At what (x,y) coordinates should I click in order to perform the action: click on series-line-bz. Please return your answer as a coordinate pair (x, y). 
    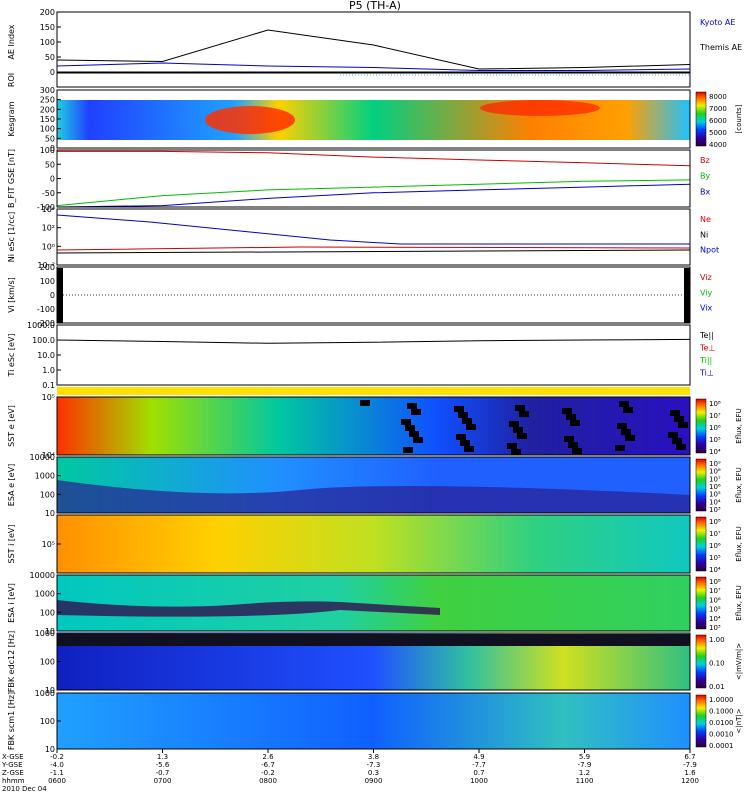
    Looking at the image, I should click on (374, 158).